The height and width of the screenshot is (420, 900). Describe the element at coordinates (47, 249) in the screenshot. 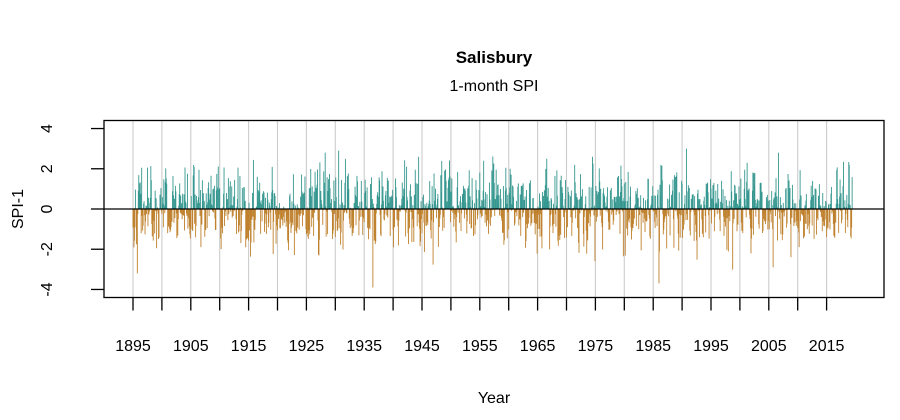

I see `y-tick-label: -2` at that location.